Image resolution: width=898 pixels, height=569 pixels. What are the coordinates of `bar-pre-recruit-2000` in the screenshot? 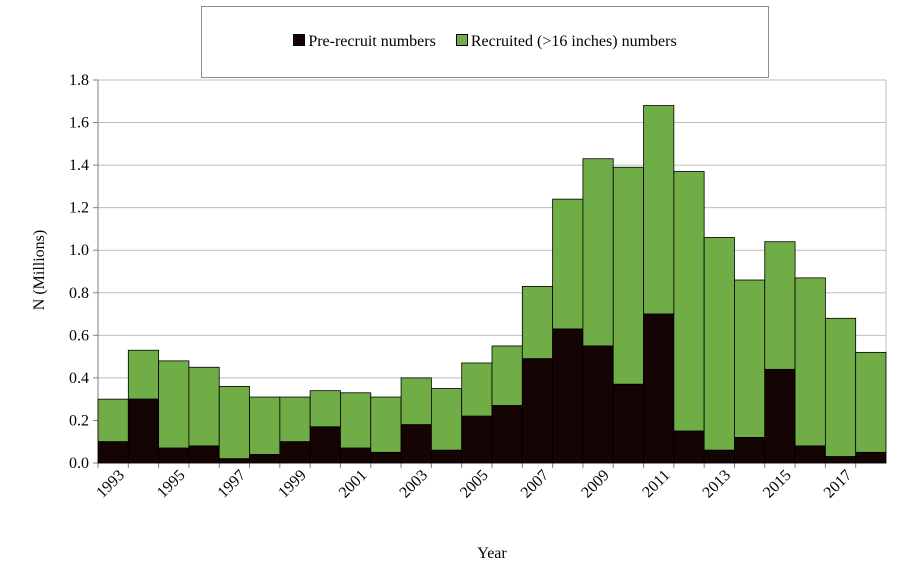 It's located at (325, 445).